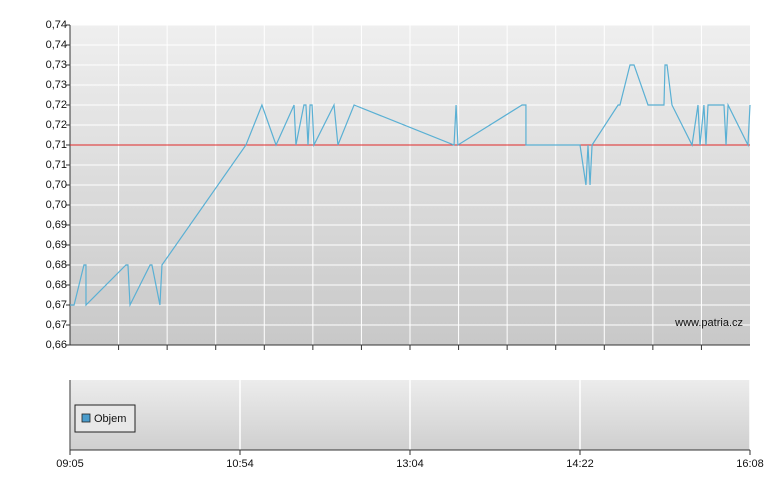  Describe the element at coordinates (750, 464) in the screenshot. I see `x-tick-label: 16:08` at that location.